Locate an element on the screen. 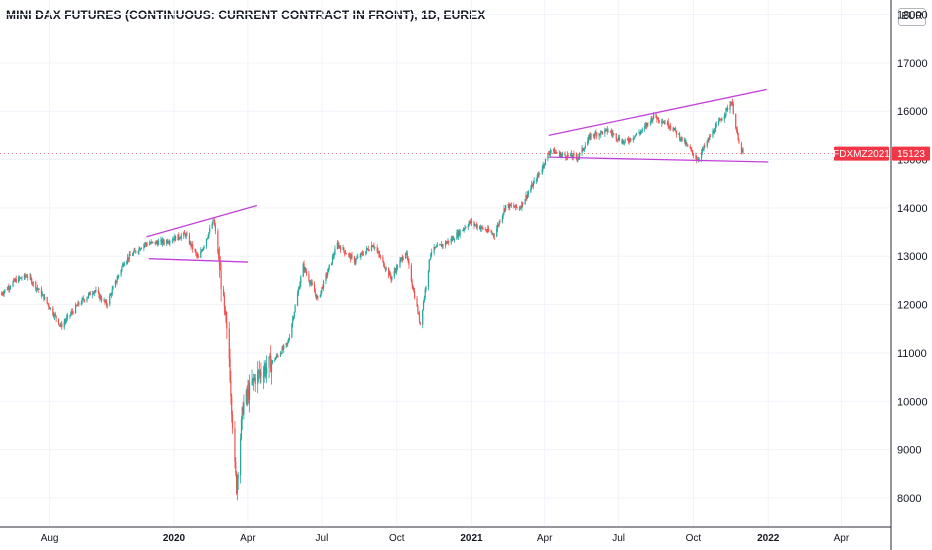 This screenshot has width=932, height=550. x-tick-label: Jul is located at coordinates (618, 538).